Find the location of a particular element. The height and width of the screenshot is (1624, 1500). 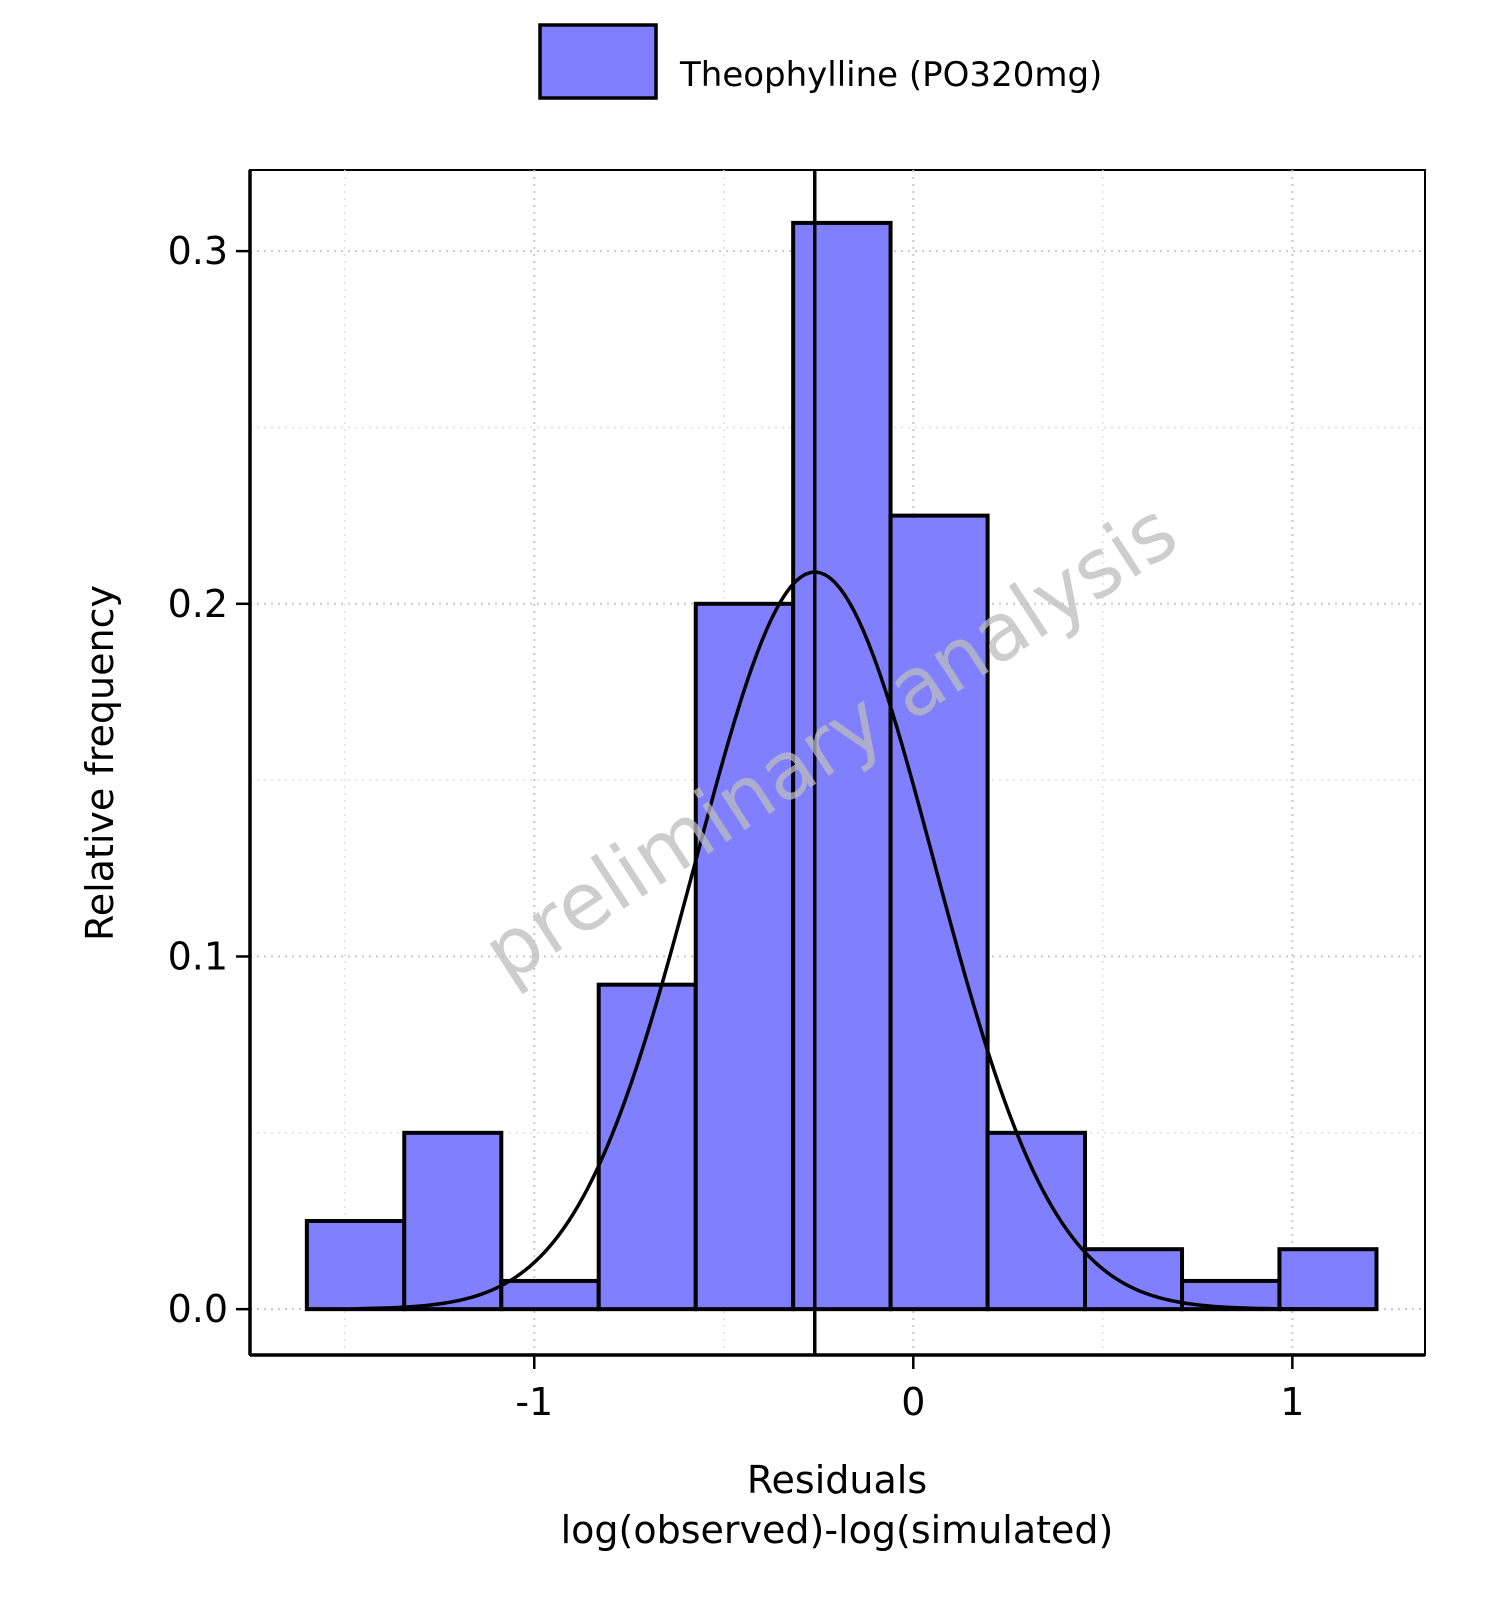

legend-swatch is located at coordinates (598, 61).